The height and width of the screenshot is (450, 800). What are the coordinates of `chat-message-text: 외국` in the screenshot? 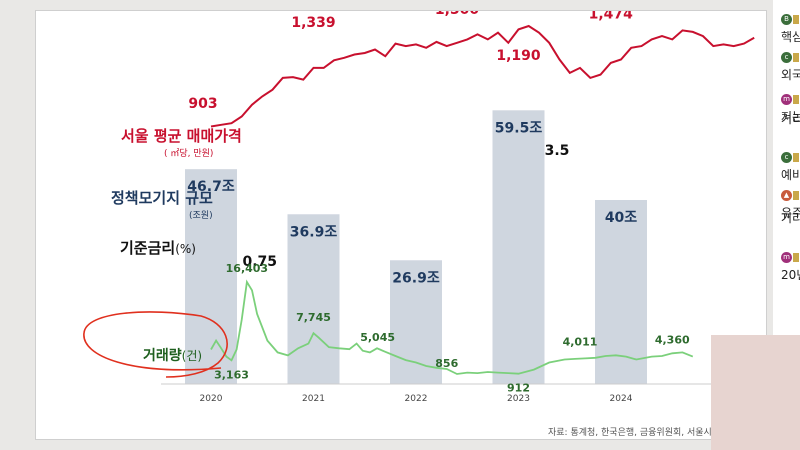 It's located at (790, 75).